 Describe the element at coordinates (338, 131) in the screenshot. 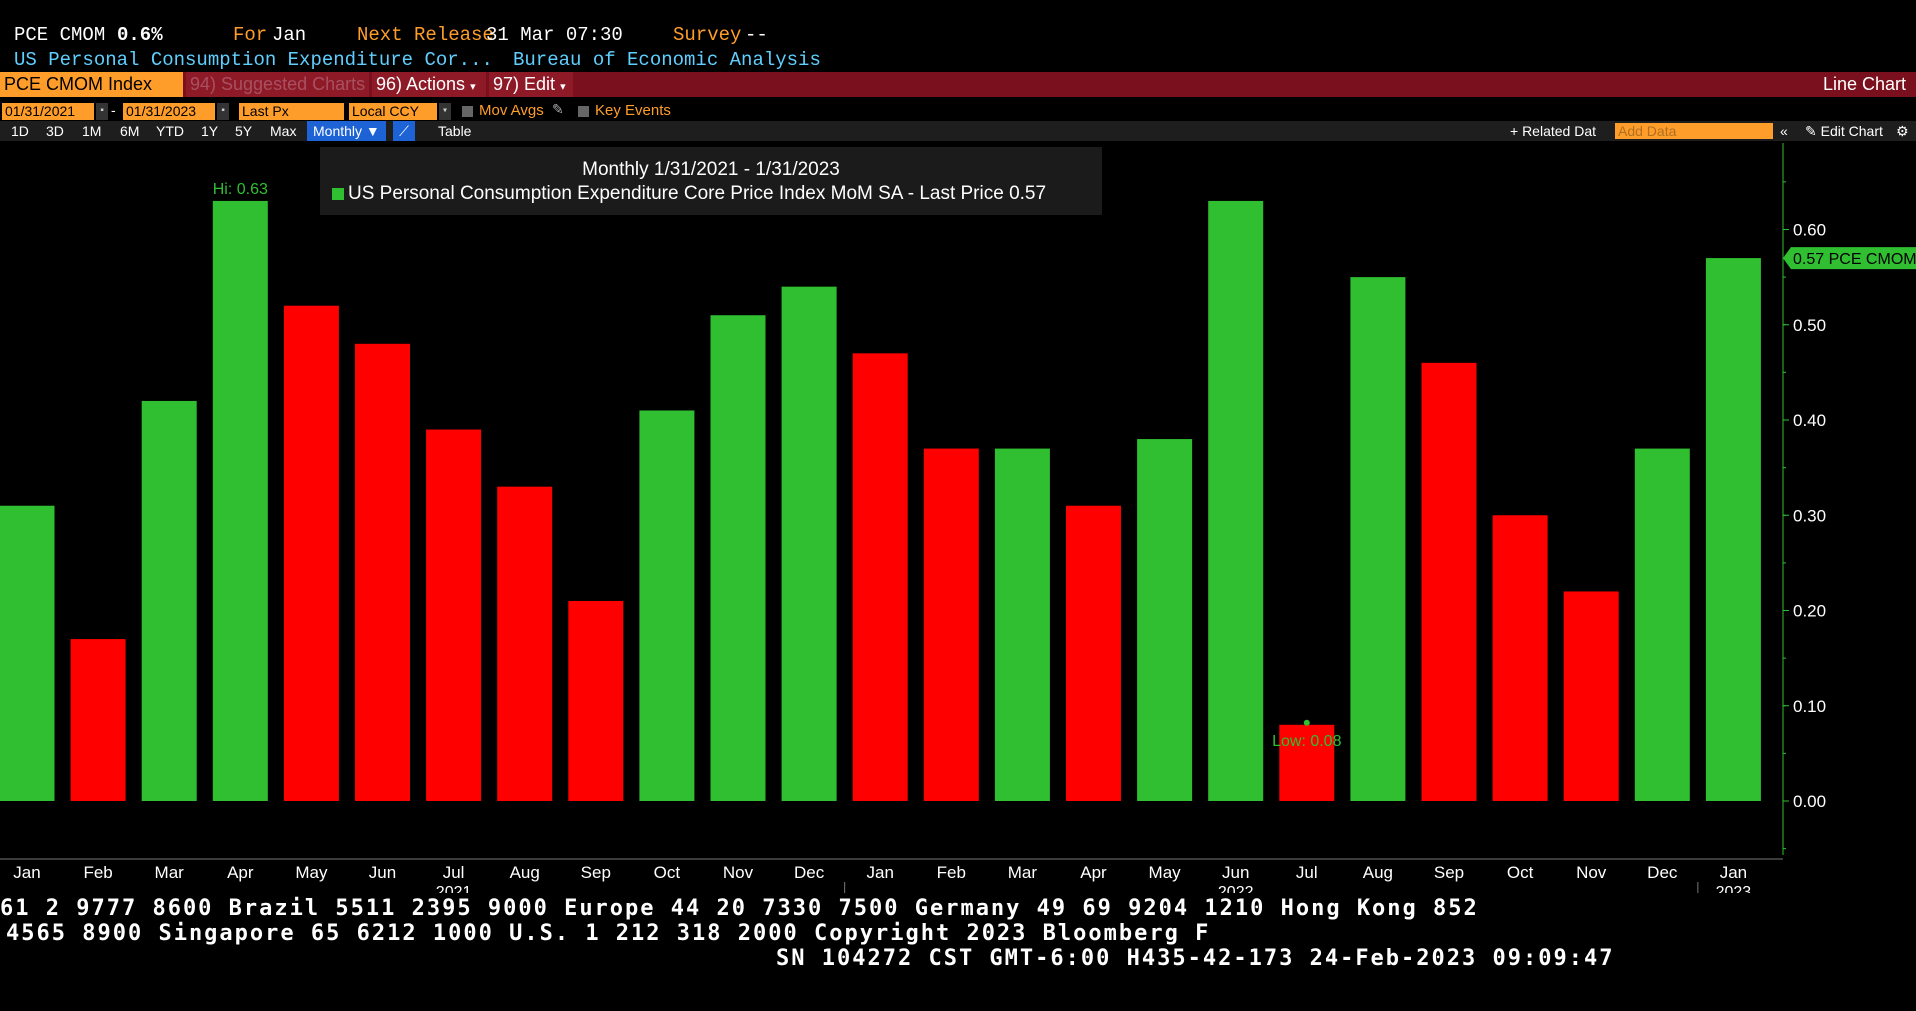

I see `frequency-label: Monthly` at that location.